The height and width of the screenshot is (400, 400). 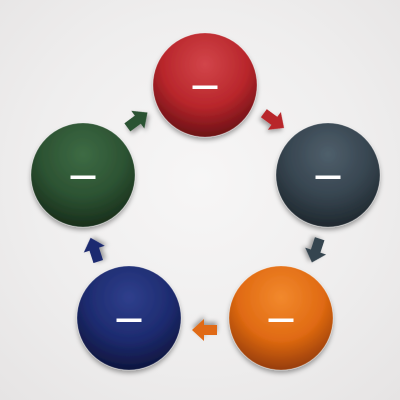 I want to click on node-right-circle, so click(x=328, y=175).